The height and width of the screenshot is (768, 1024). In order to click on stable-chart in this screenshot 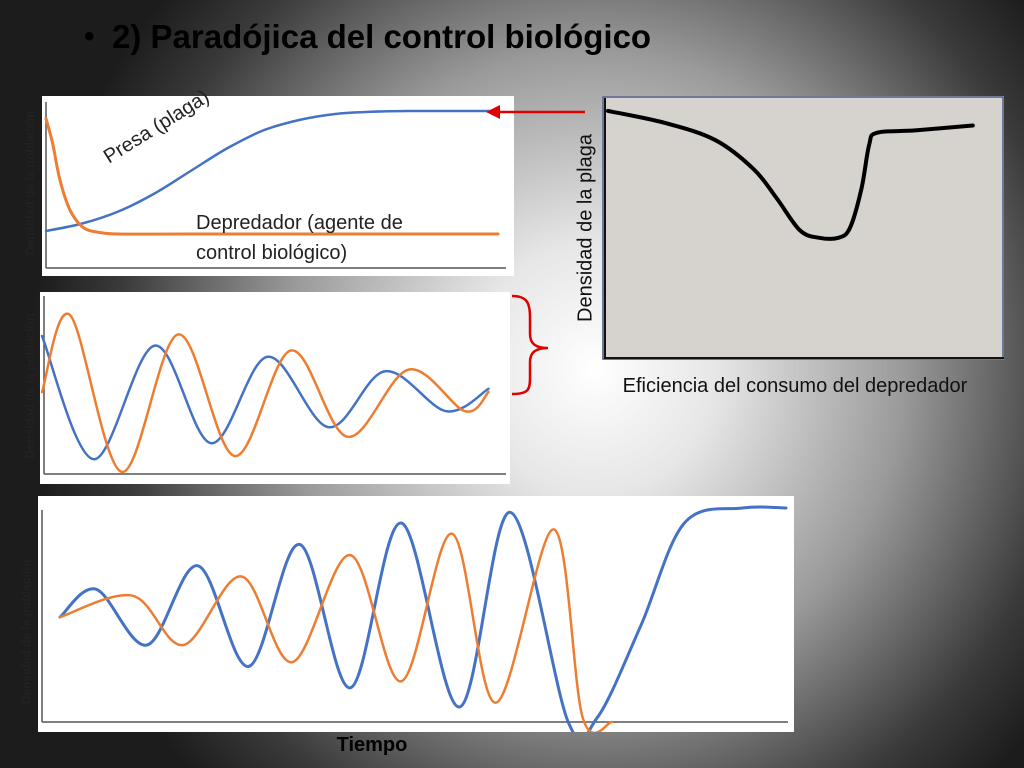, I will do `click(275, 185)`.